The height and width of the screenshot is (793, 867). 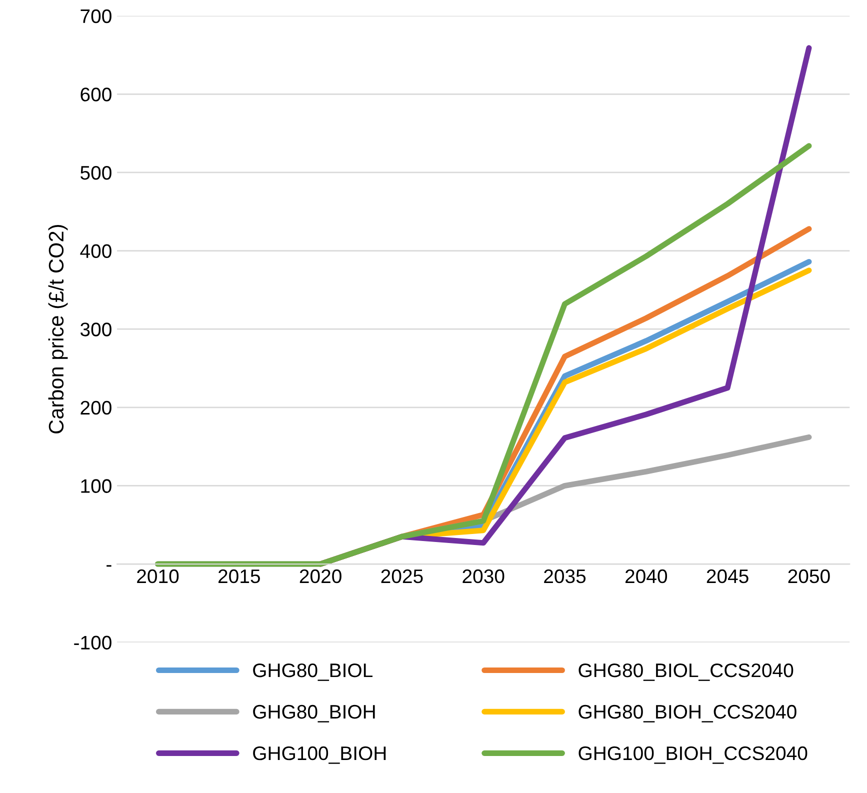 I want to click on x-tick-label: 2050, so click(x=809, y=576).